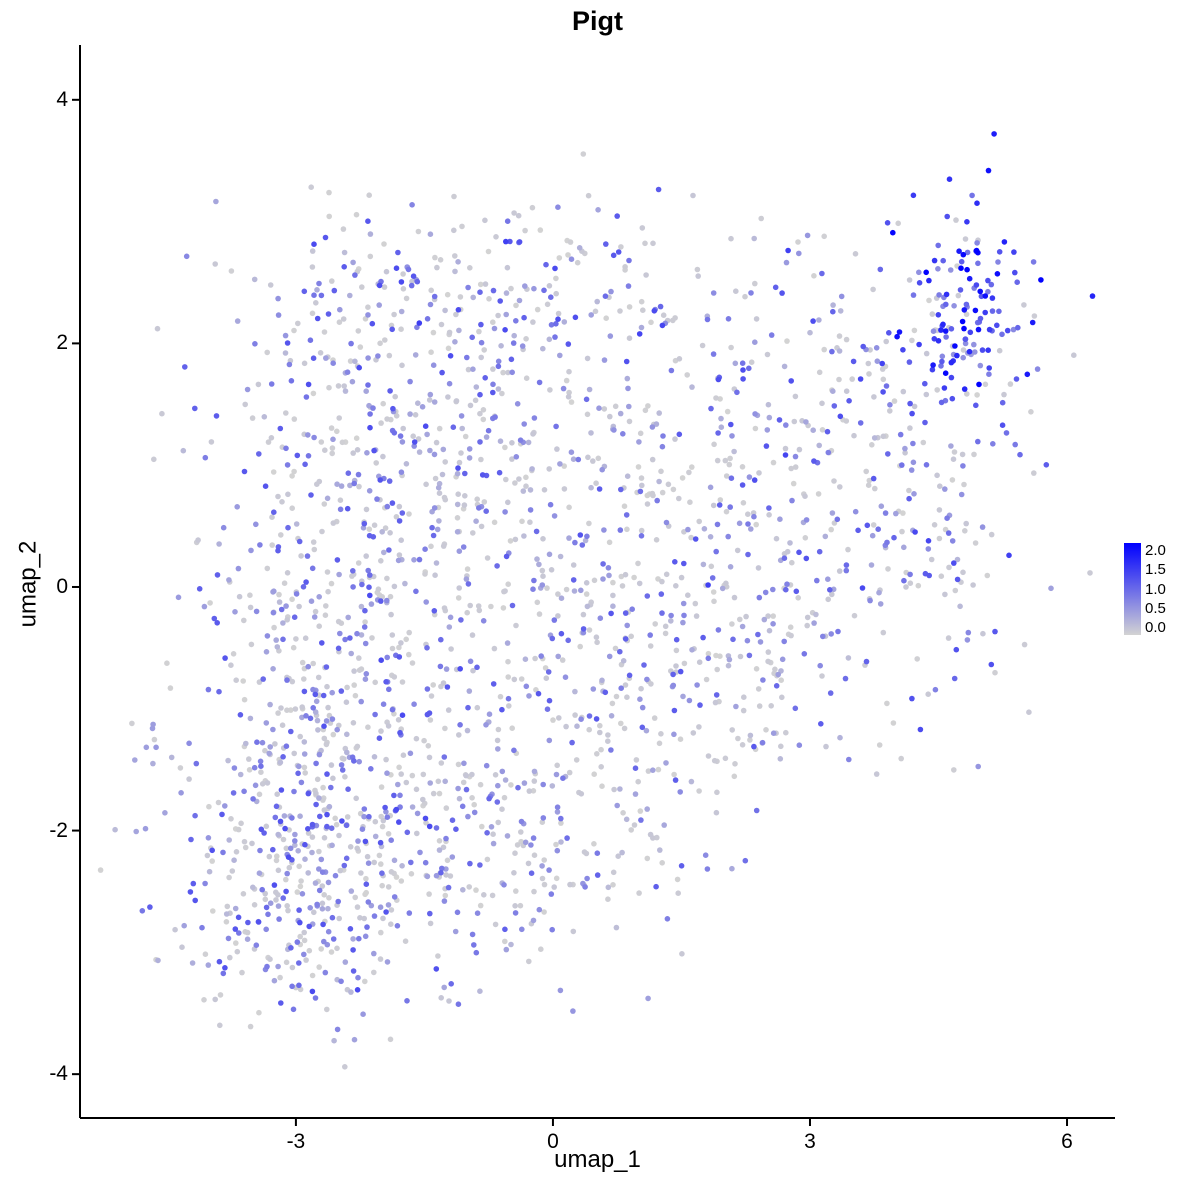  I want to click on legend-tick-label: 0.5, so click(1155, 608).